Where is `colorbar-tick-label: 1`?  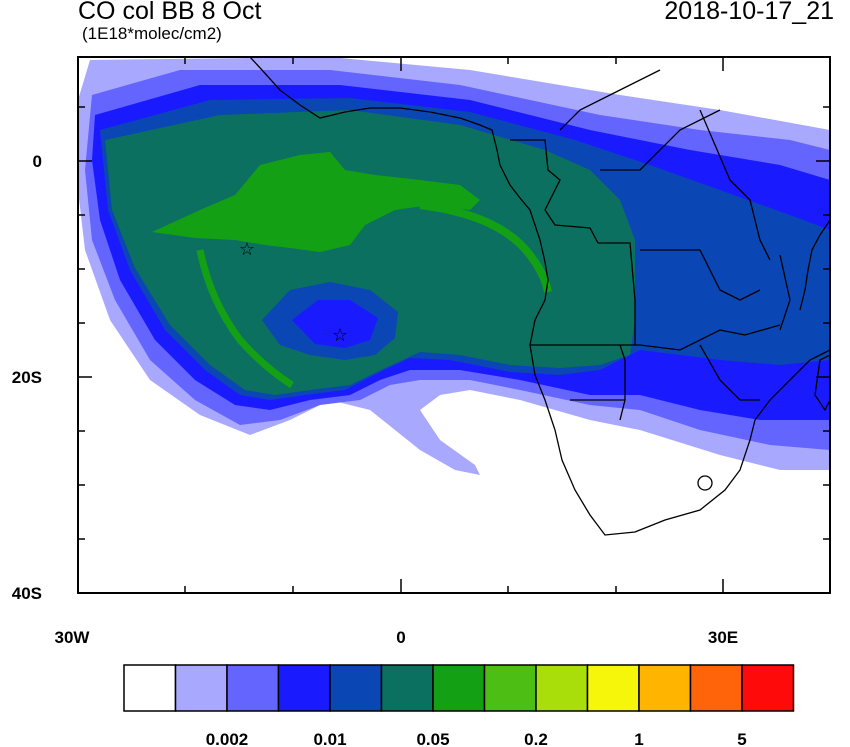
colorbar-tick-label: 1 is located at coordinates (638, 738).